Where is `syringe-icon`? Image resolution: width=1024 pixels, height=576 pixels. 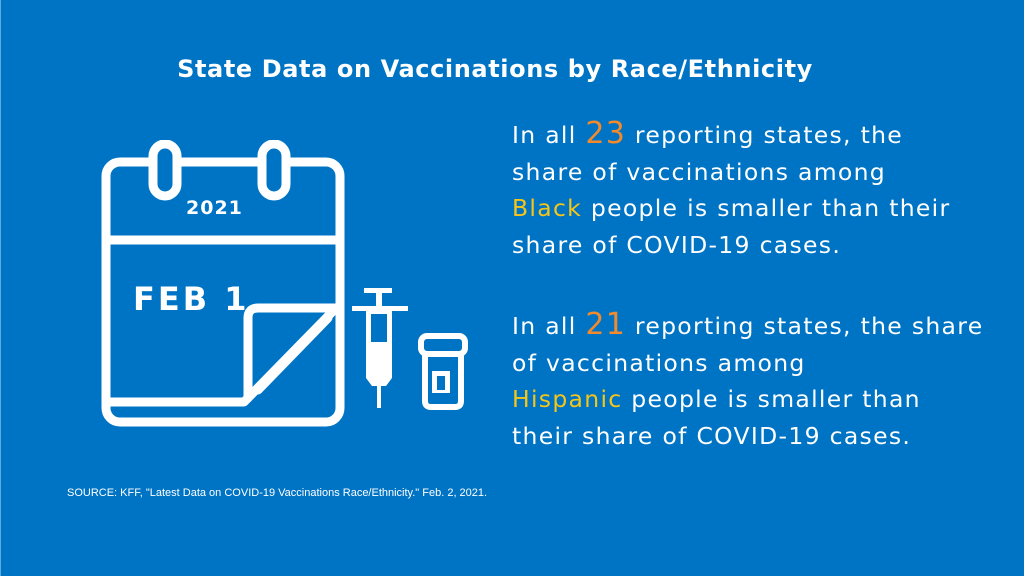 syringe-icon is located at coordinates (380, 348).